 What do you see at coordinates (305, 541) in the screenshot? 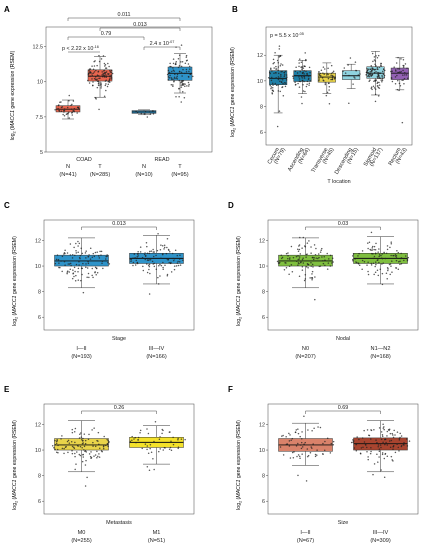
I see `x-group-count: (N=67)` at bounding box center [305, 541].